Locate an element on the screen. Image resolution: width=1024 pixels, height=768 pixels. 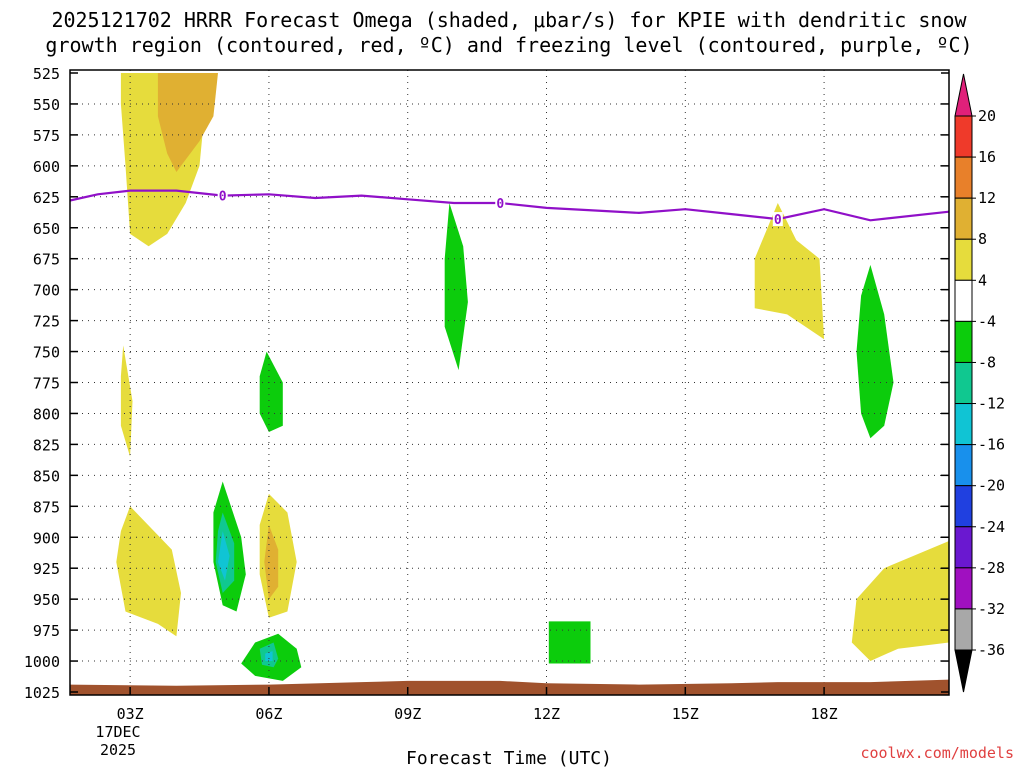
y-tick-label-550: 550 is located at coordinates (46, 105).